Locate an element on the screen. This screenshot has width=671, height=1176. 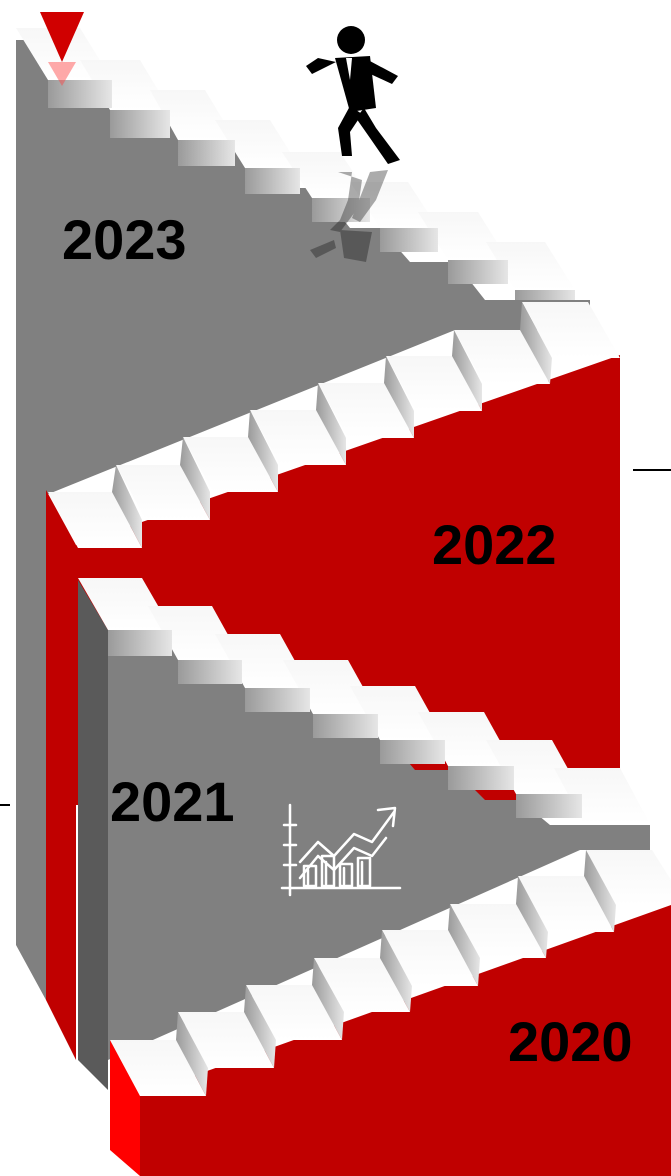
runner-reflection is located at coordinates (349, 216).